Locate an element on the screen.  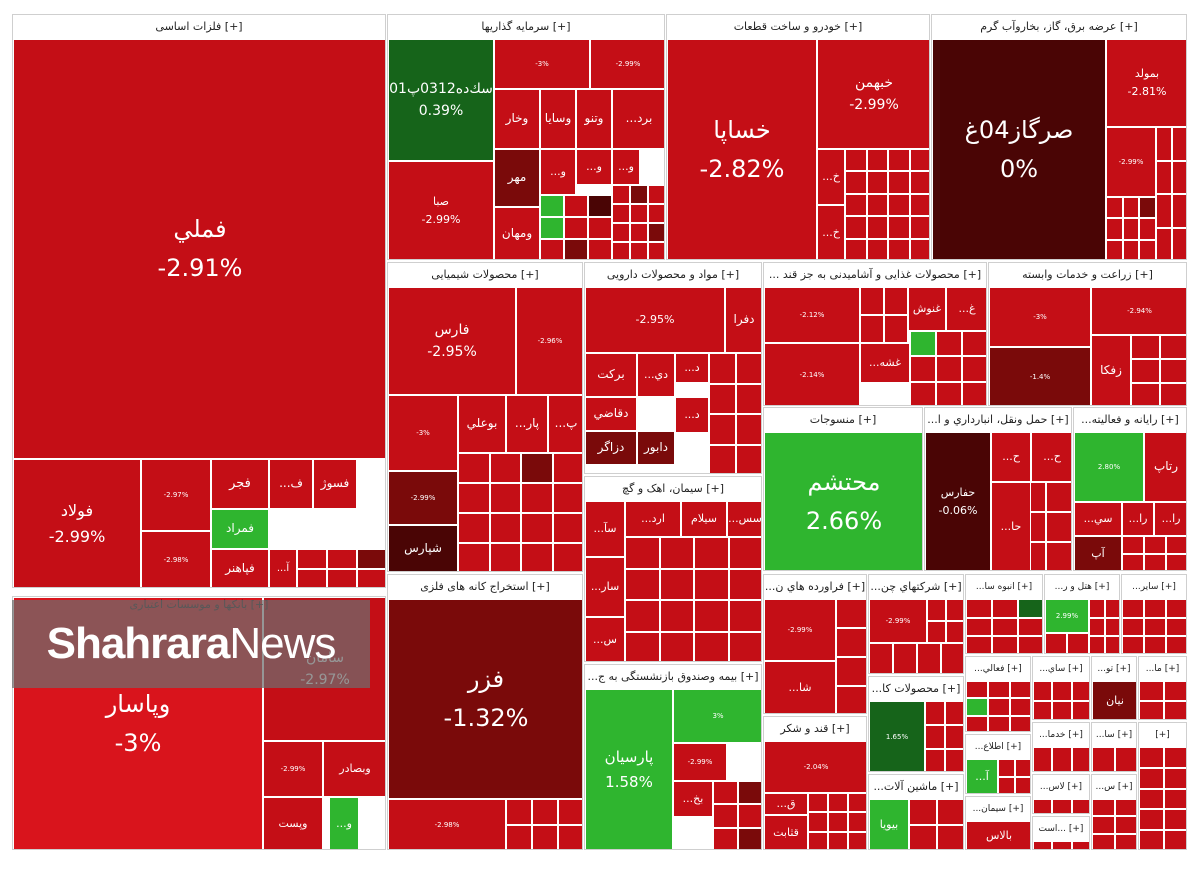
stock-tile: وخار is located at coordinates (517, 119).